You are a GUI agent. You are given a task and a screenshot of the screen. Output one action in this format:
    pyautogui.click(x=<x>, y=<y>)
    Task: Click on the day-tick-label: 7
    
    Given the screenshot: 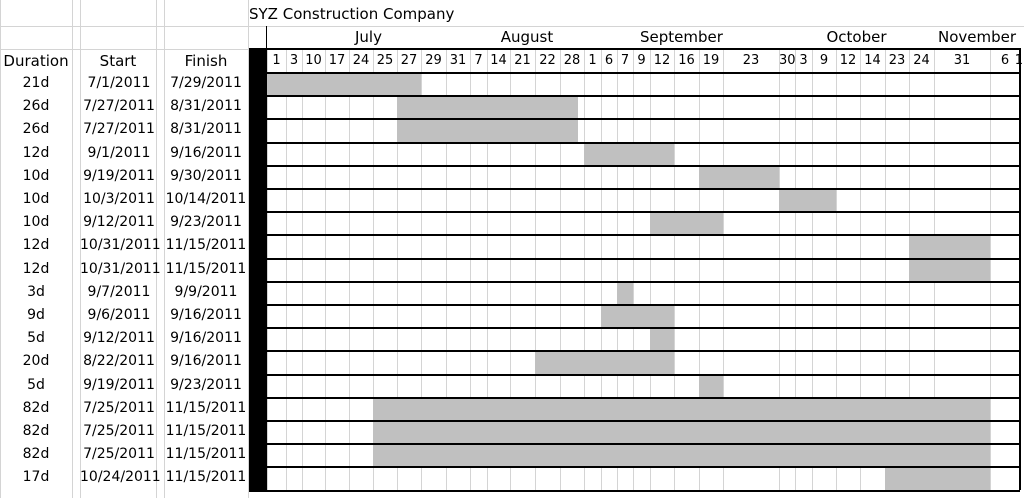 What is the action you would take?
    pyautogui.click(x=625, y=60)
    